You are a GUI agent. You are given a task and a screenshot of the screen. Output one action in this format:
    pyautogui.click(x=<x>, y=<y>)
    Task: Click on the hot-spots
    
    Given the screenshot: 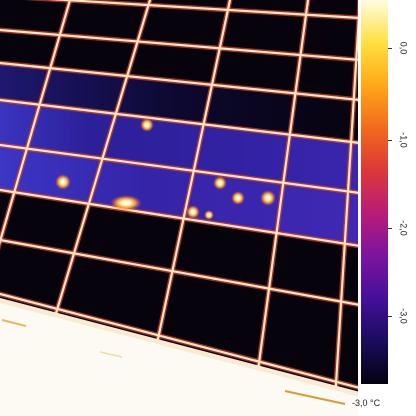 What is the action you would take?
    pyautogui.click(x=165, y=169)
    